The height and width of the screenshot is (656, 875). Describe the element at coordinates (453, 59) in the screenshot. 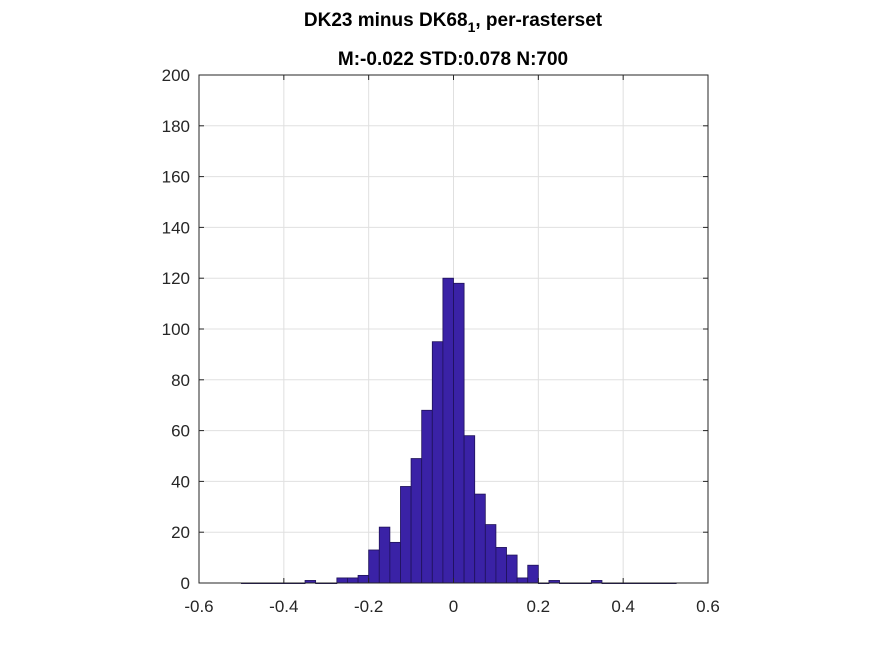

I see `chart-subtitle: M:-0.022 STD:0.078 N:700` at that location.